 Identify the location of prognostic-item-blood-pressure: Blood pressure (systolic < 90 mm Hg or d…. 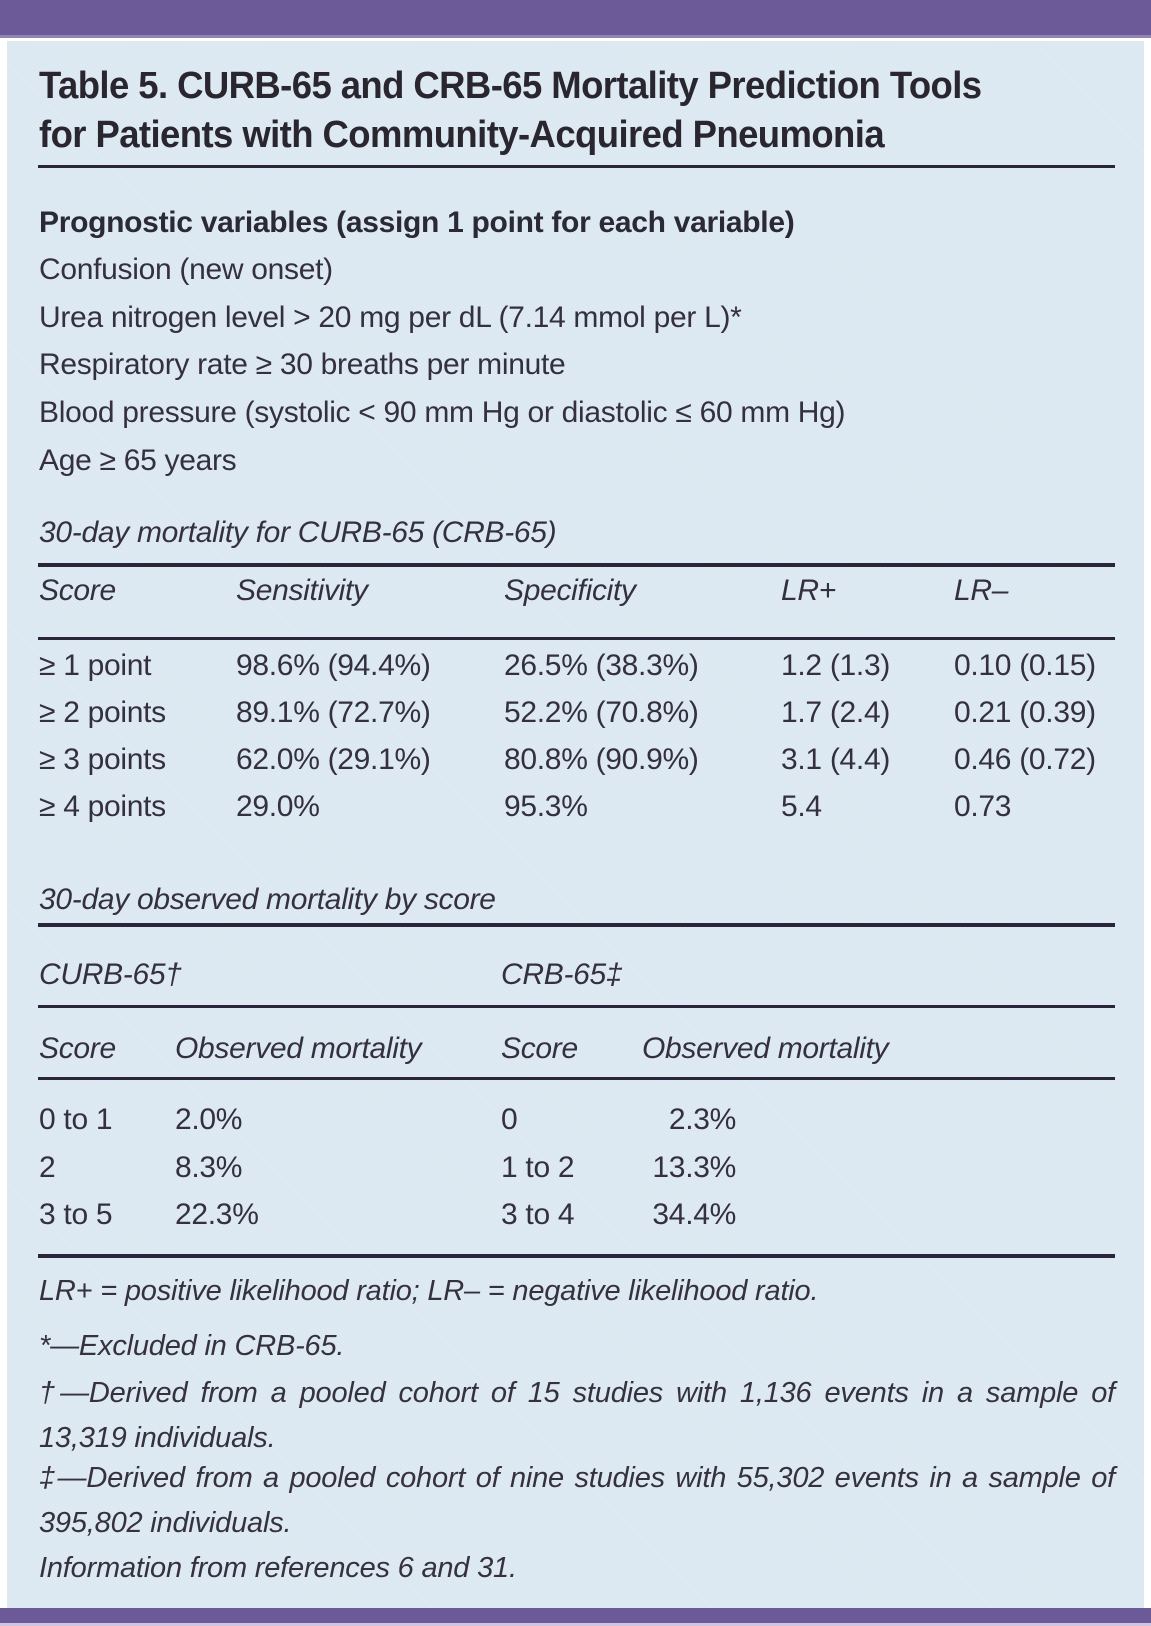
(442, 412).